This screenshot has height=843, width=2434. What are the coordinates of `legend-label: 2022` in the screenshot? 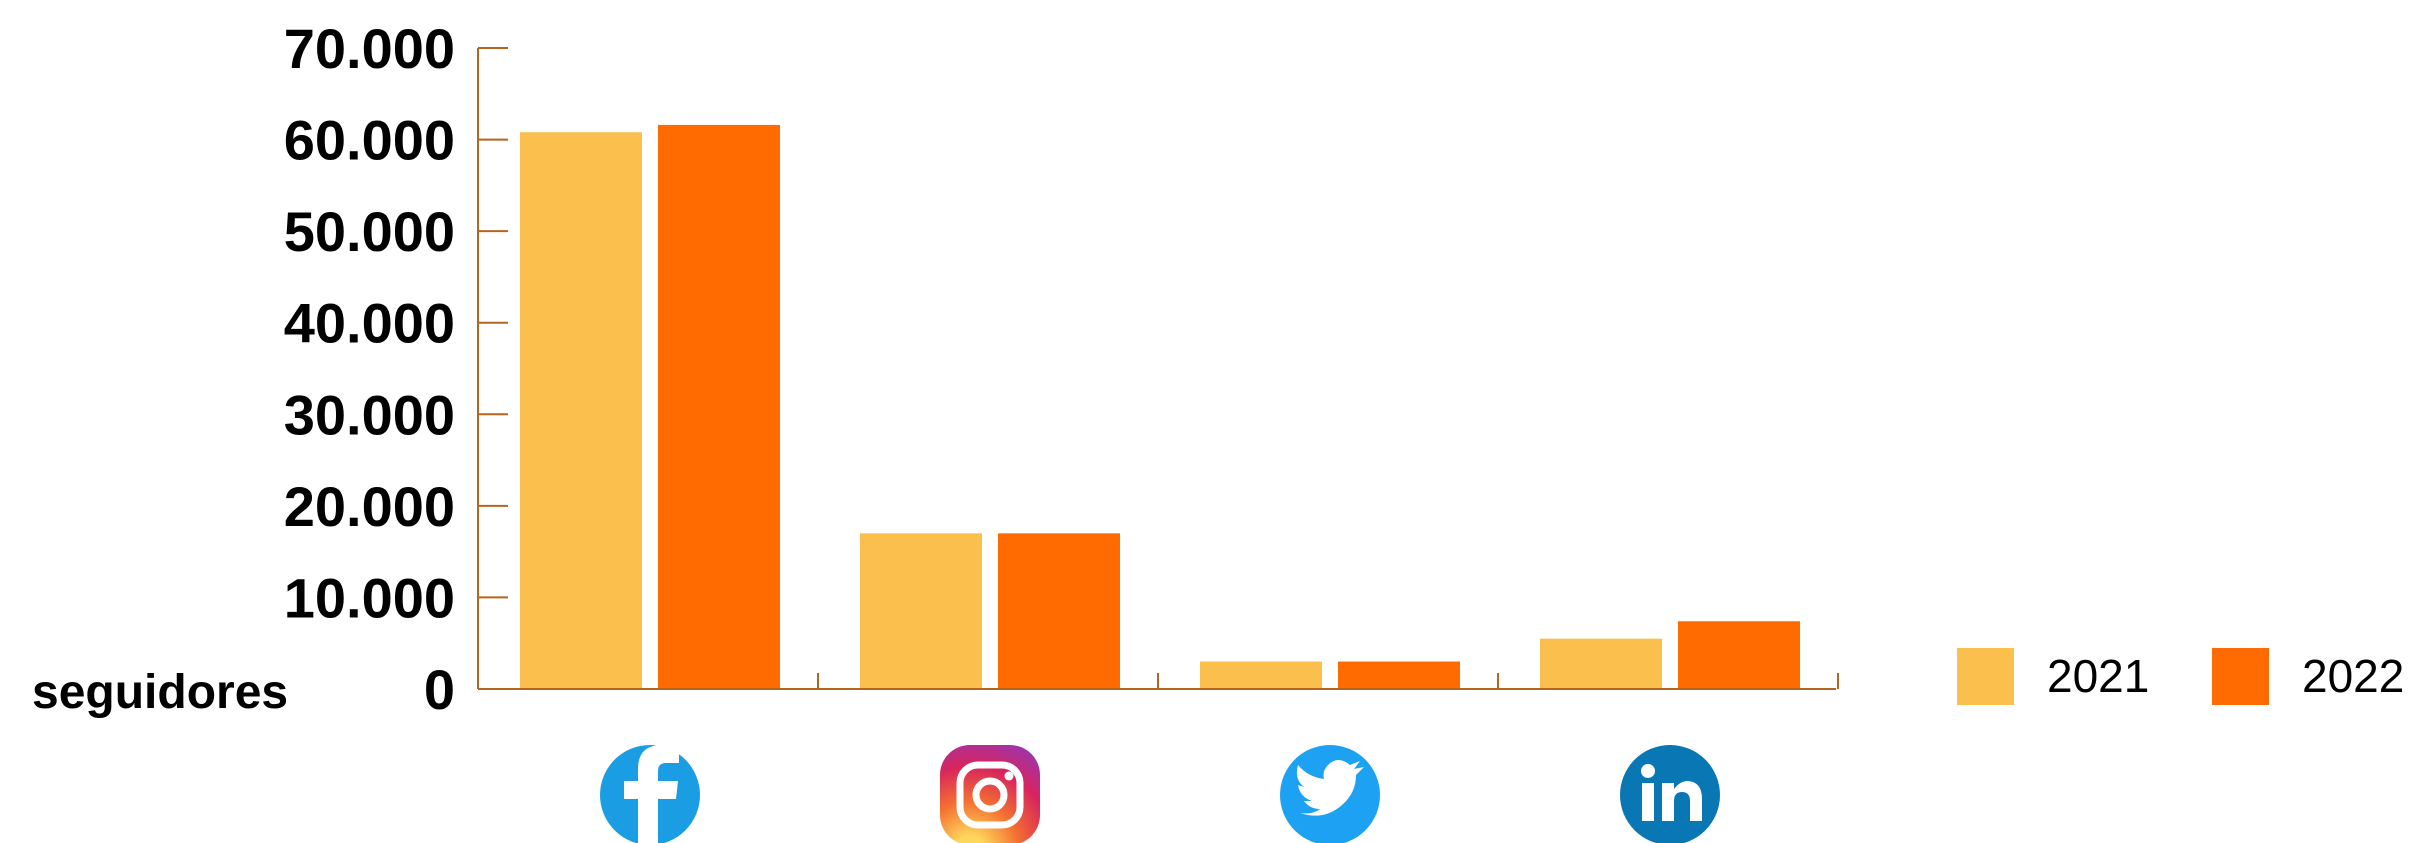 It's located at (2353, 676).